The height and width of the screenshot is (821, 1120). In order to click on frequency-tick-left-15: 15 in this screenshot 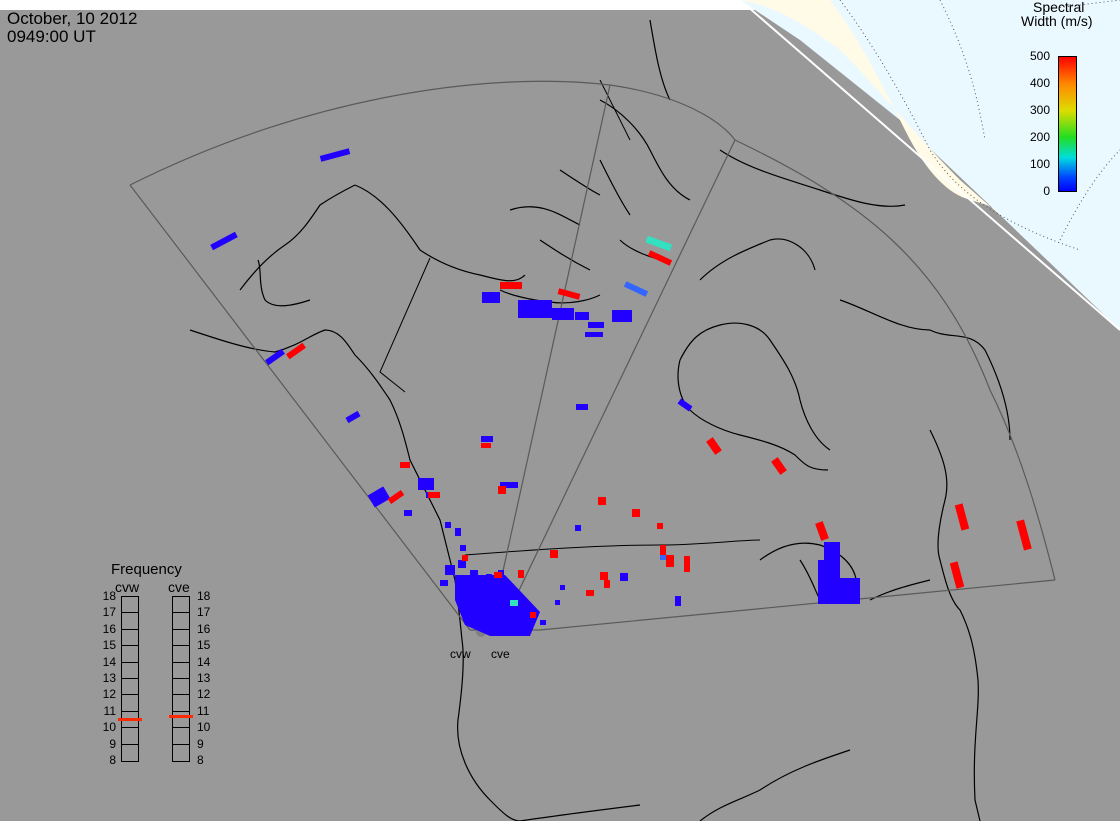, I will do `click(109, 645)`.